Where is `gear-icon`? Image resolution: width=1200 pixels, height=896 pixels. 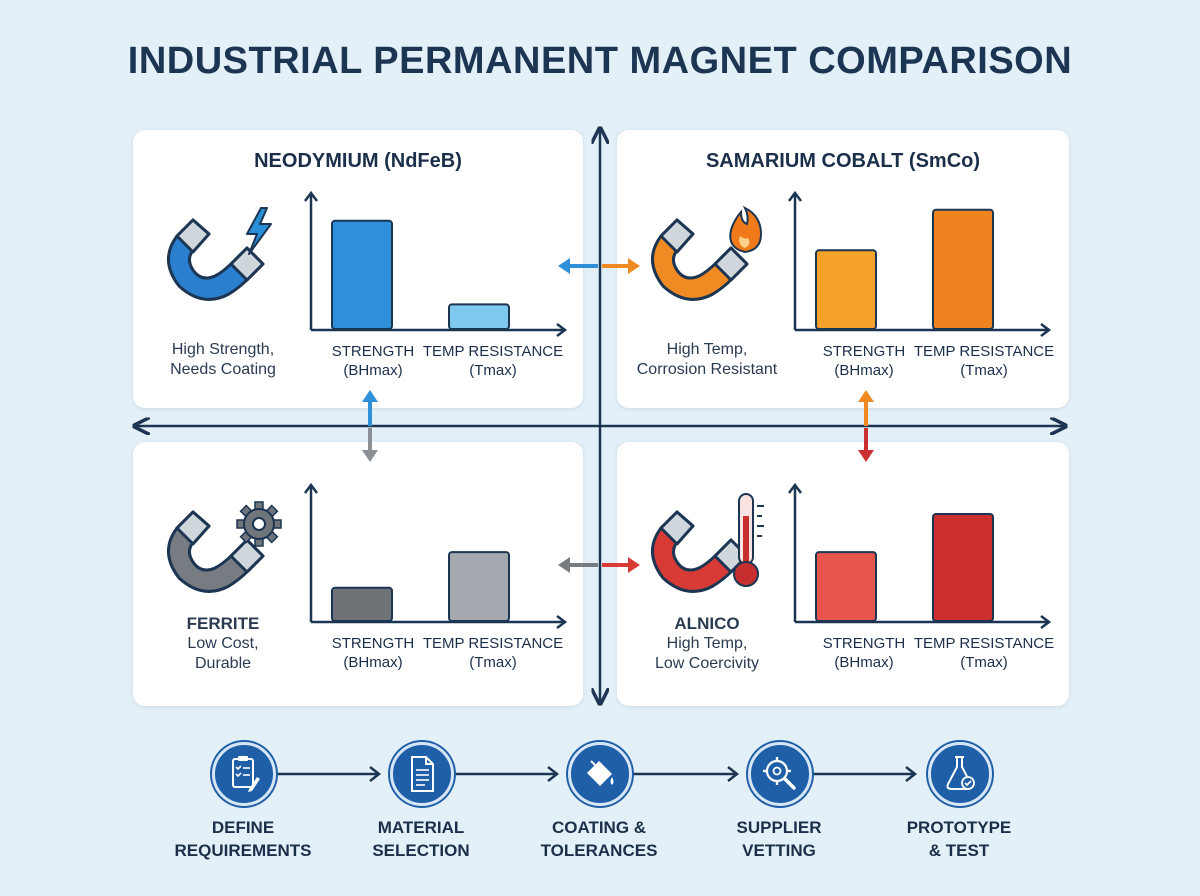
gear-icon is located at coordinates (259, 524).